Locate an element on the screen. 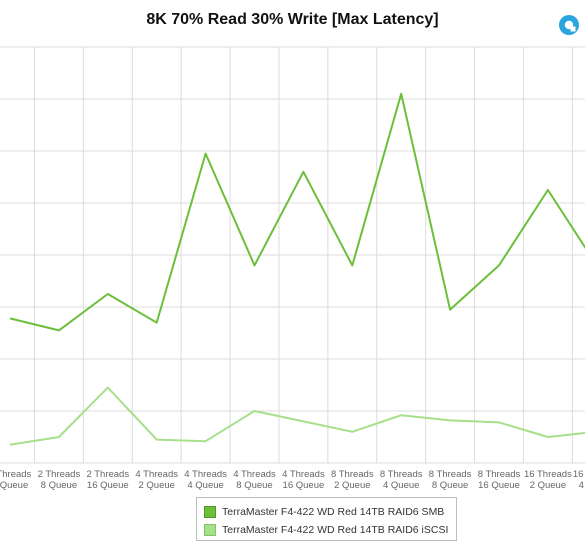 The height and width of the screenshot is (545, 585). storage-review-logo-icon is located at coordinates (569, 25).